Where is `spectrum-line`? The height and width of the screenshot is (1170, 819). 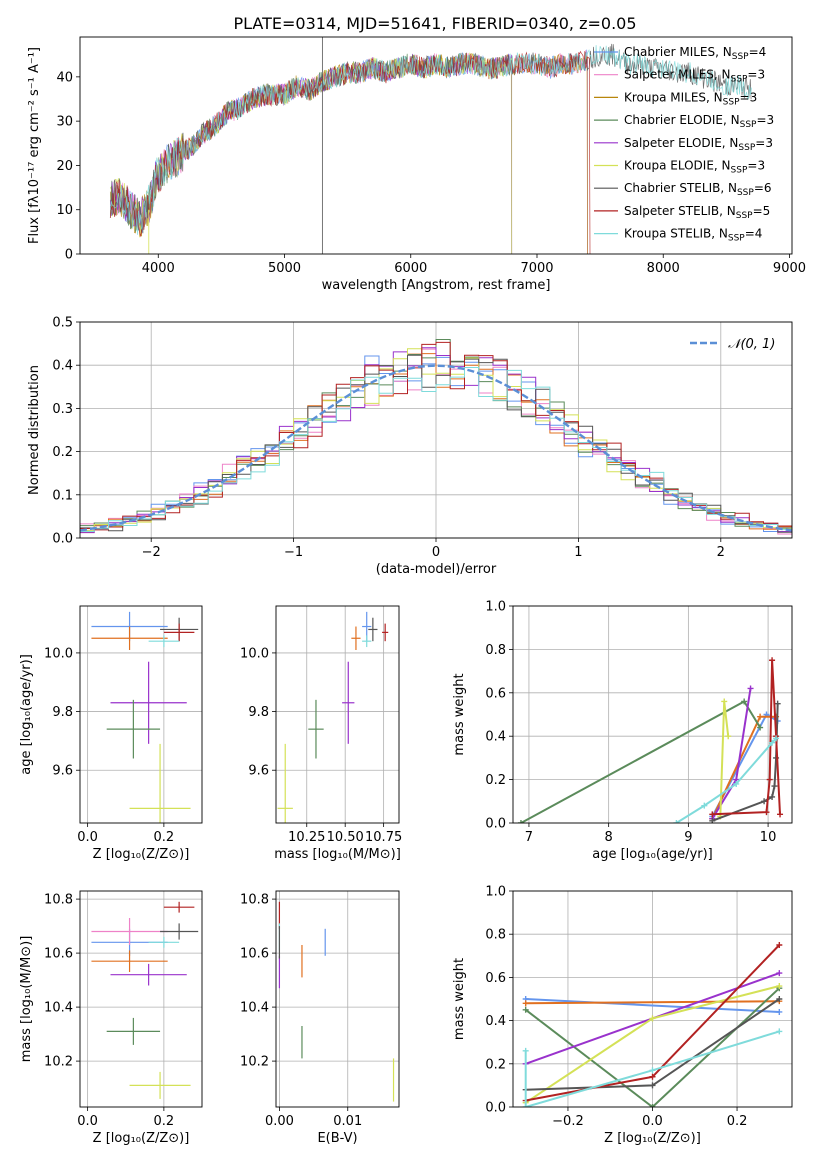 spectrum-line is located at coordinates (430, 140).